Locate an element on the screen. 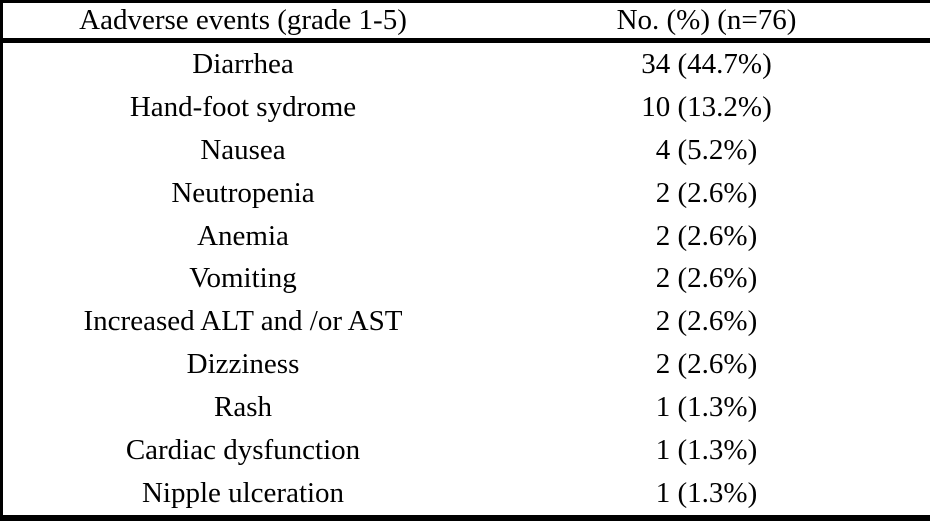  event-cell: Nipple ulceration is located at coordinates (243, 493).